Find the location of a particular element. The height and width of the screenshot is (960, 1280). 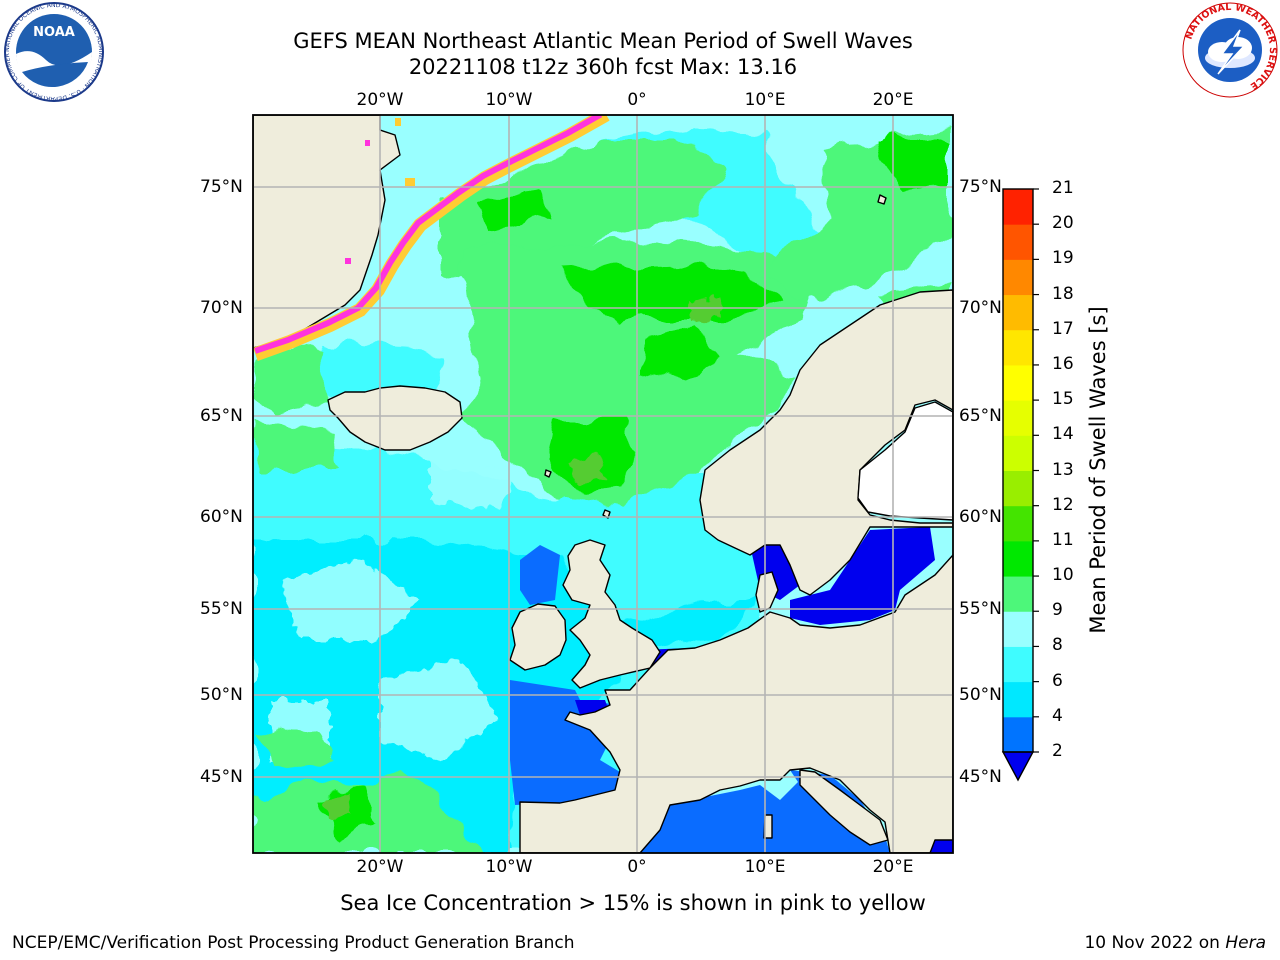

colorbar-tick-label: 21 is located at coordinates (1063, 188).